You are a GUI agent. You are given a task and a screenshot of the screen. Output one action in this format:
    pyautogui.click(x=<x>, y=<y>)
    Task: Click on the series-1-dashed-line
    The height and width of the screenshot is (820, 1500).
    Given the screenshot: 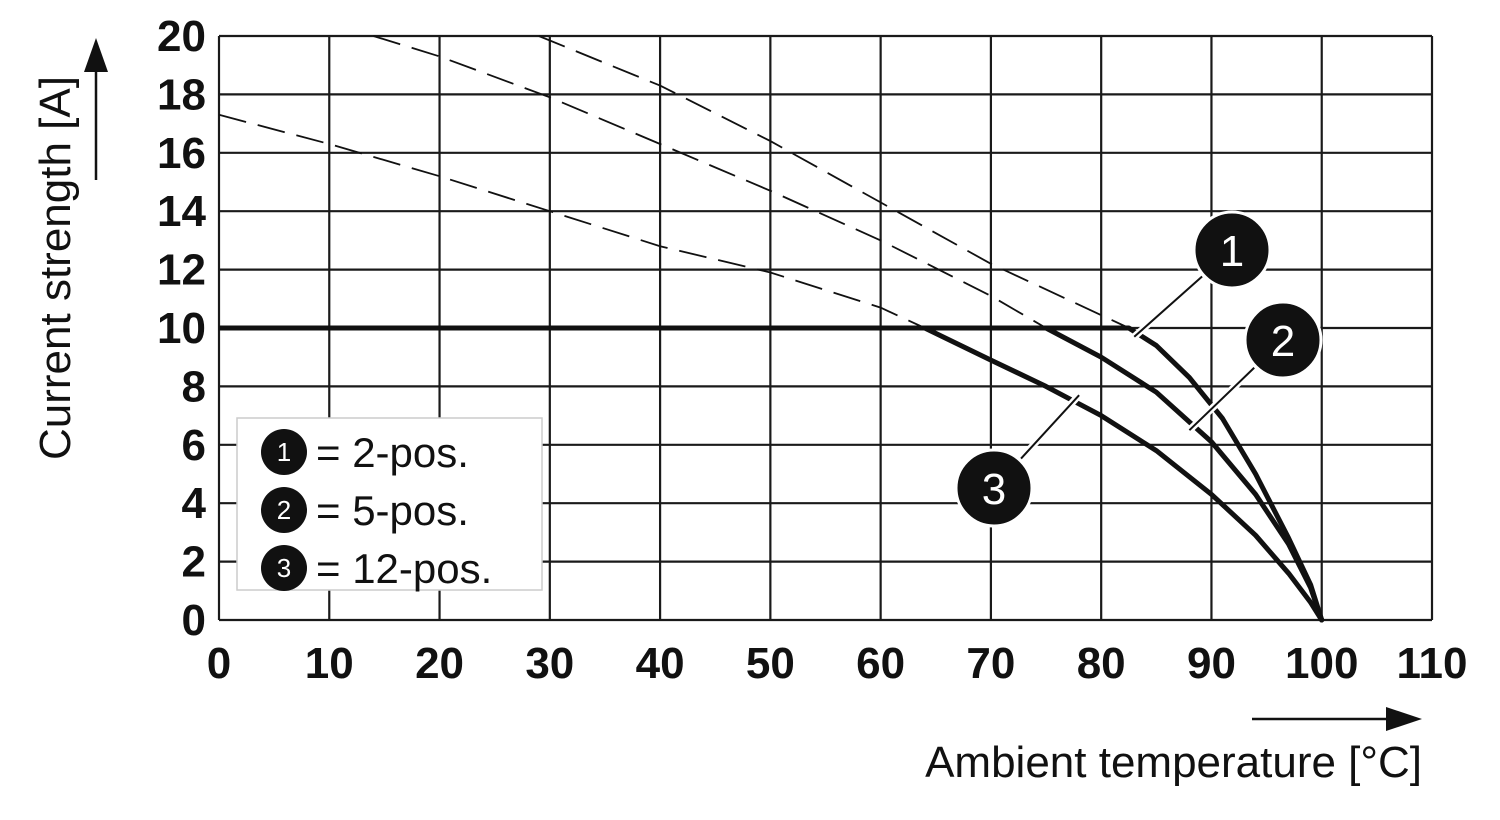 What is the action you would take?
    pyautogui.click(x=834, y=182)
    